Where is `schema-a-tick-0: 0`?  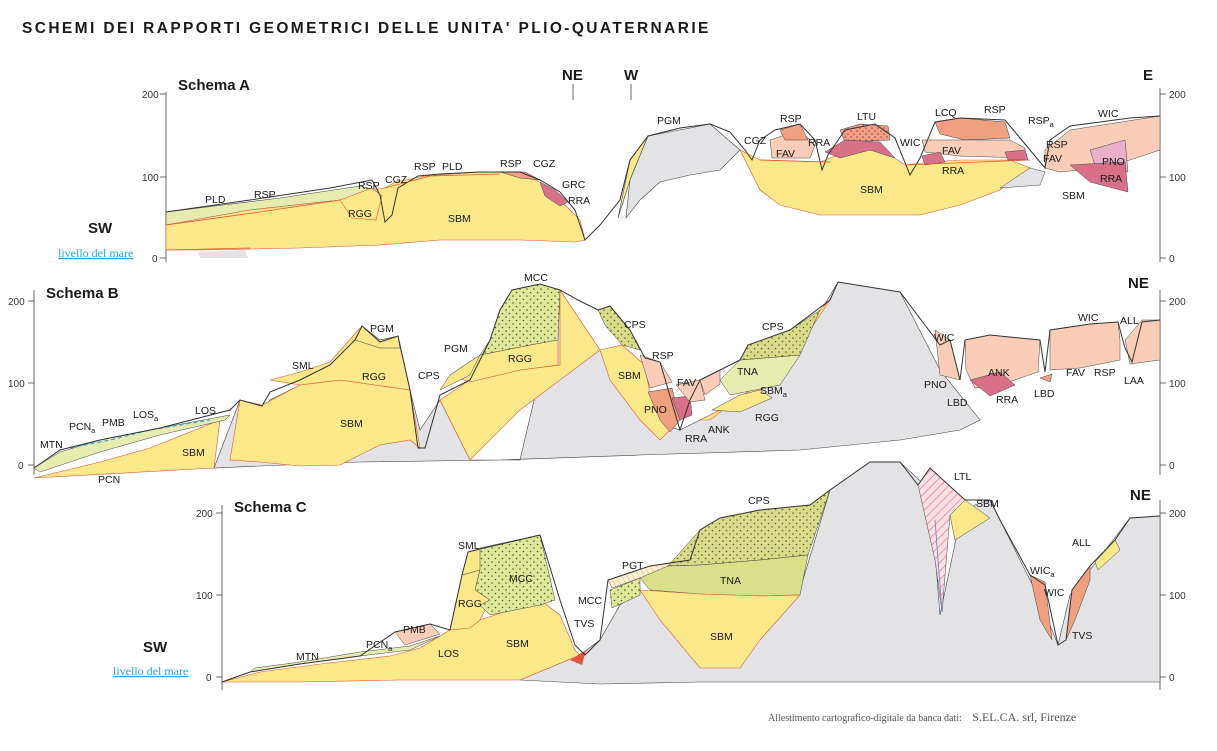 schema-a-tick-0: 0 is located at coordinates (155, 259).